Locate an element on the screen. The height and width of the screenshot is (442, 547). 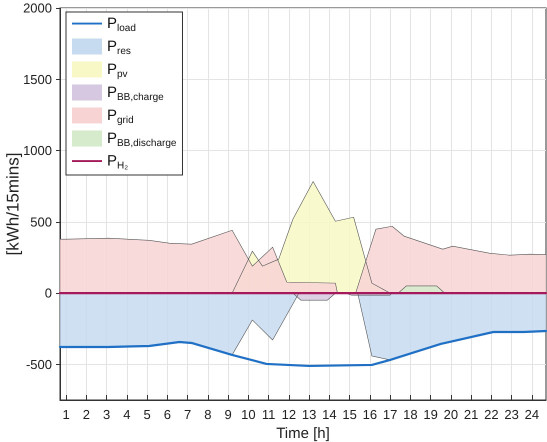
x-tick-label: 16 is located at coordinates (370, 414).